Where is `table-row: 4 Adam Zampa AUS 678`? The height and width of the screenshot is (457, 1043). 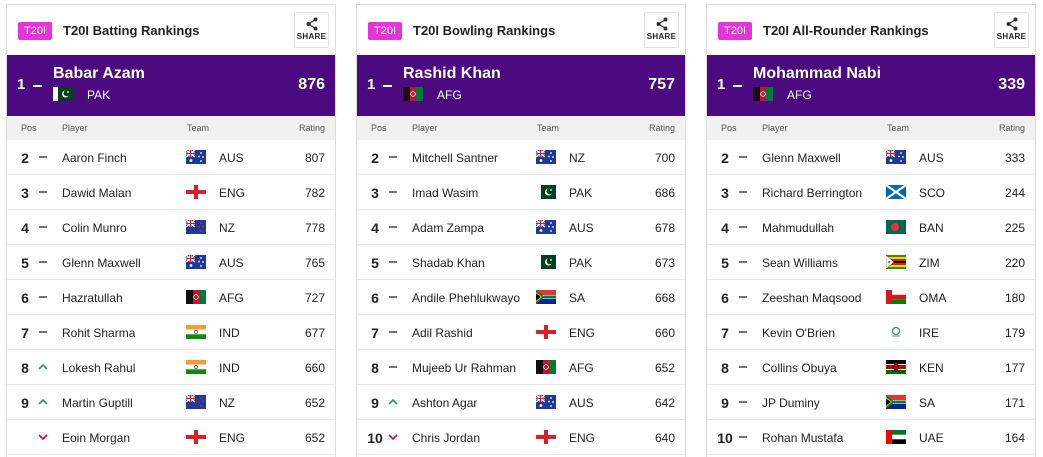 table-row: 4 Adam Zampa AUS 678 is located at coordinates (521, 227).